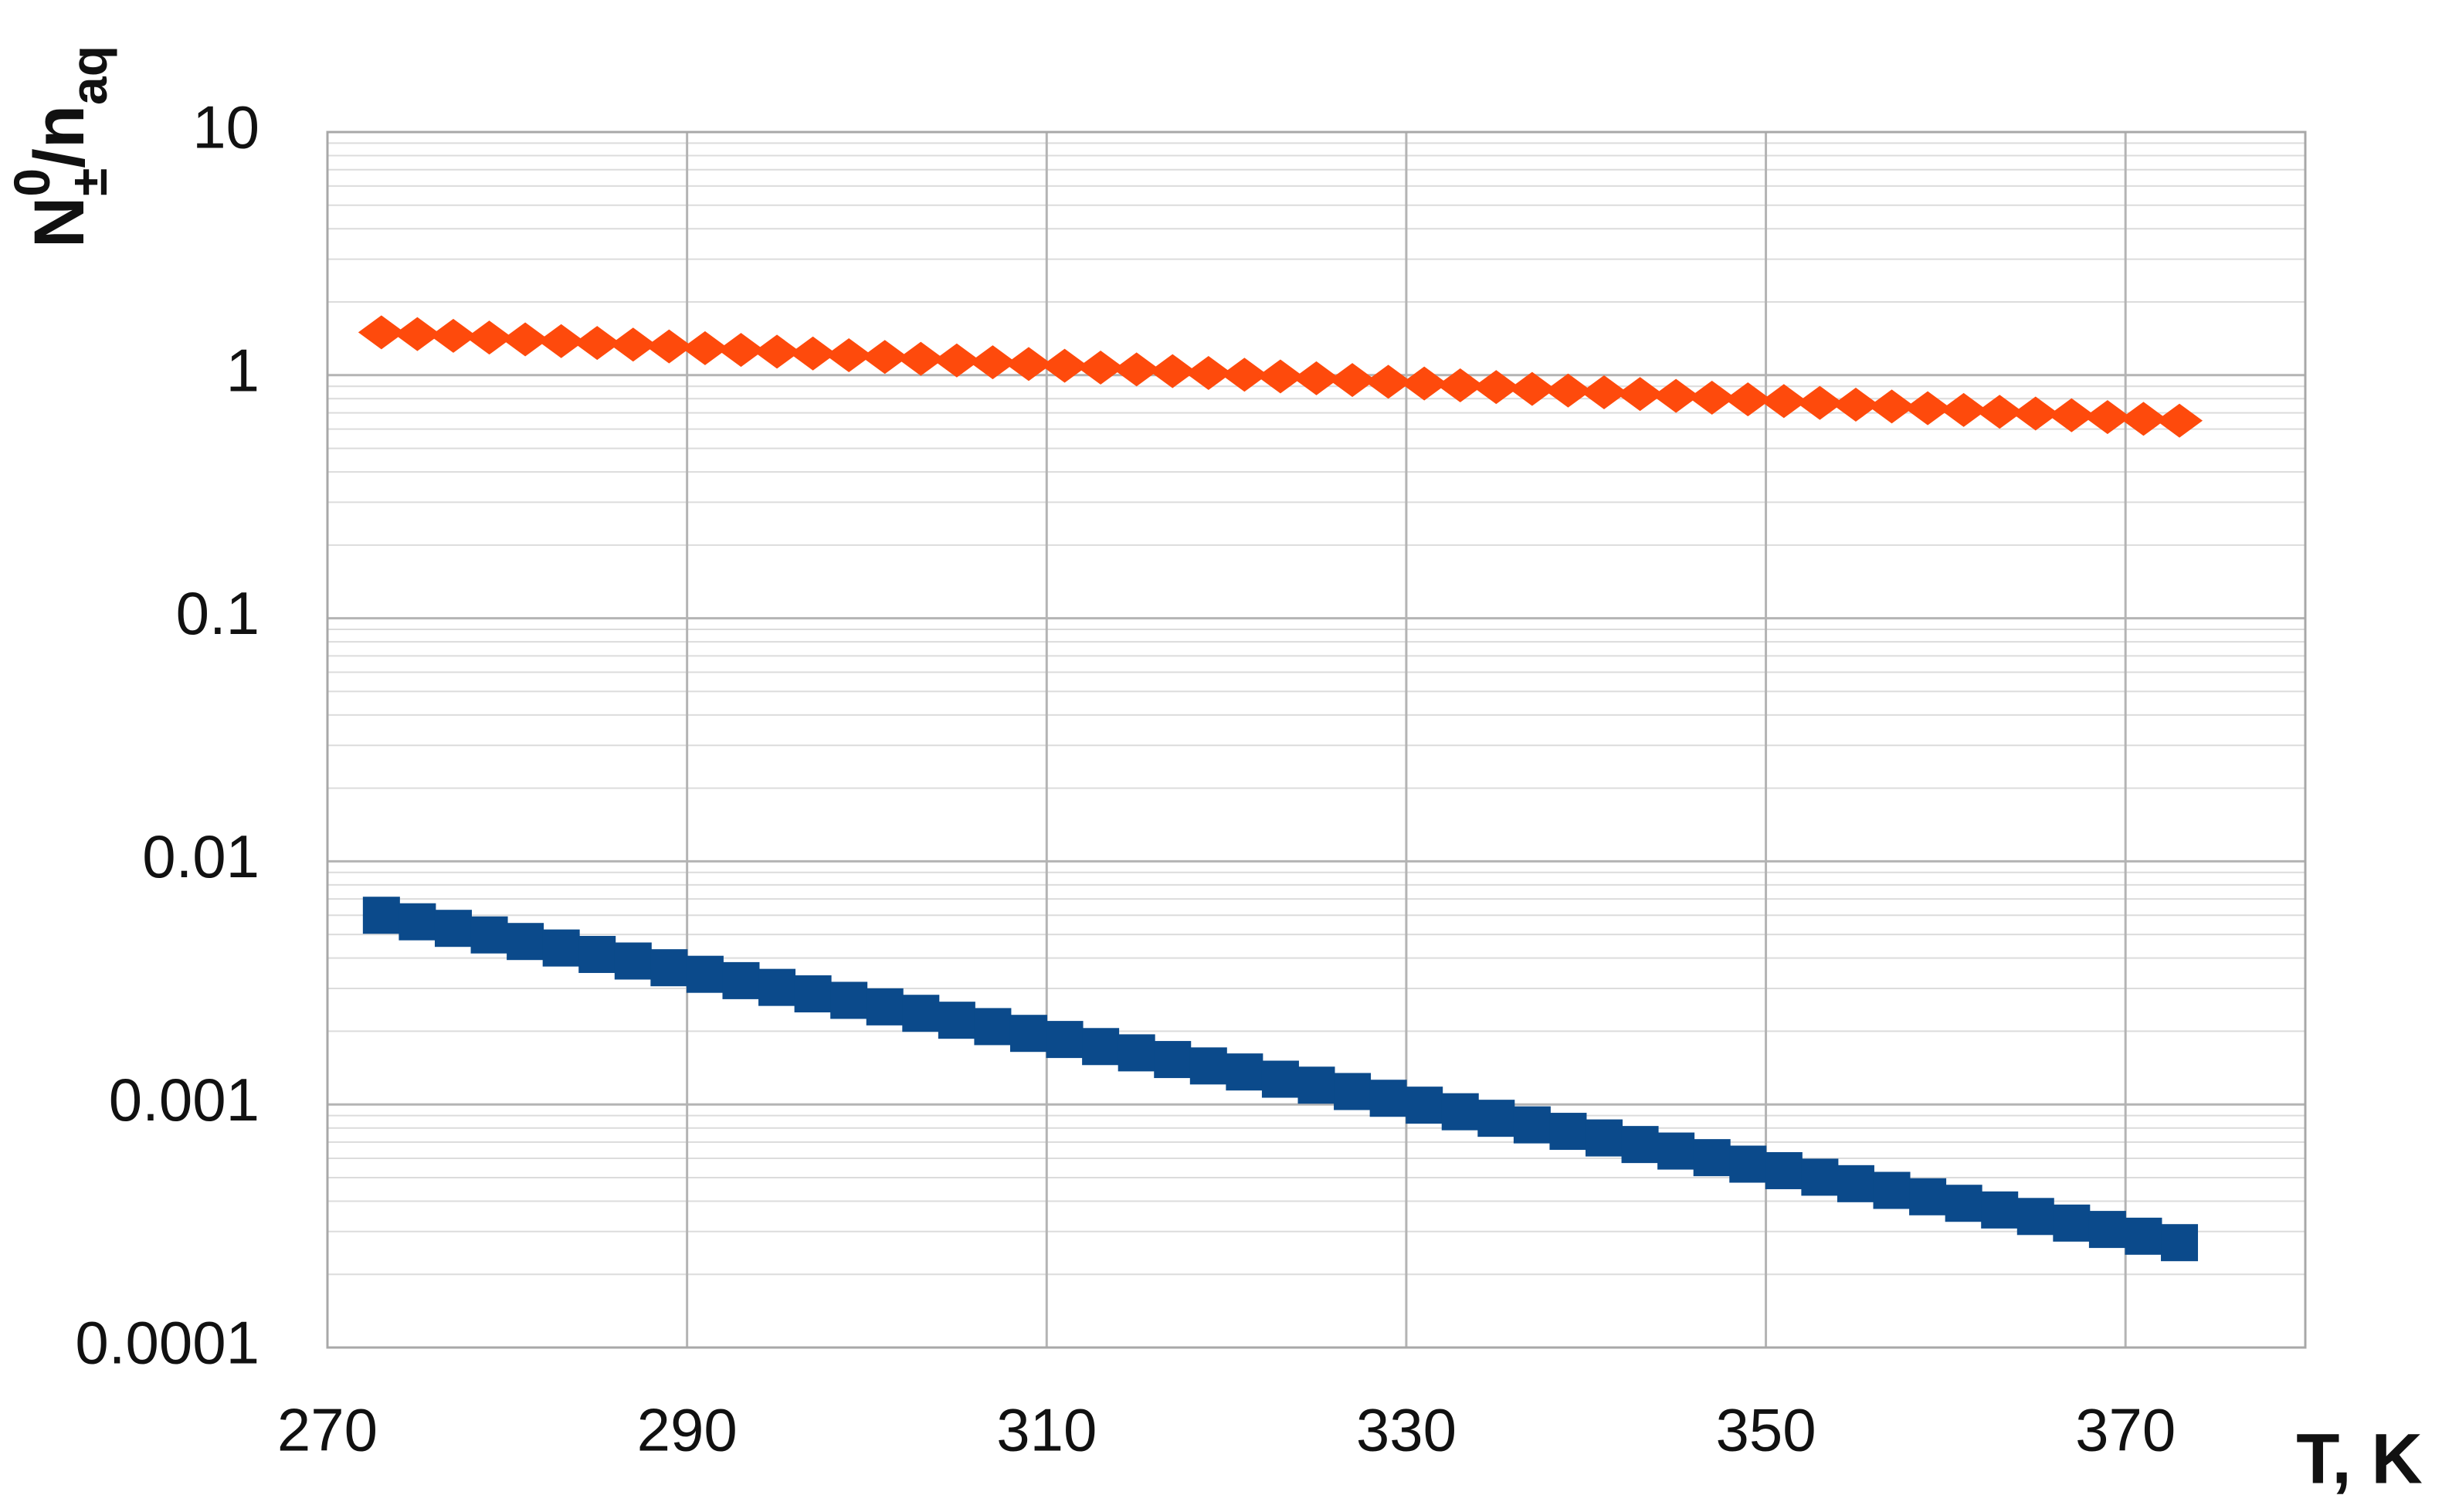 The width and height of the screenshot is (2442, 1512). I want to click on y-tick-label: 0.01, so click(200, 856).